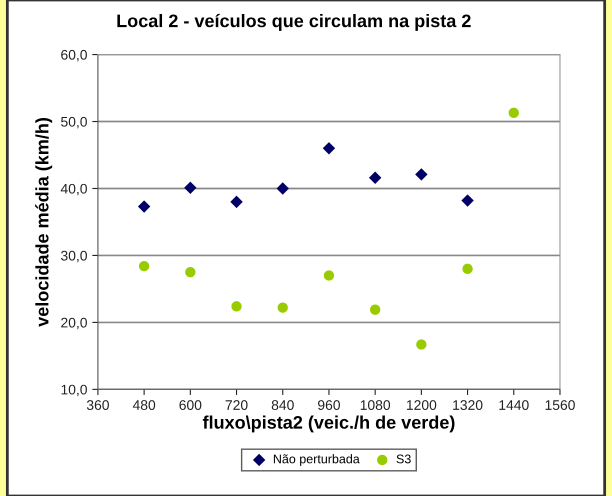 The image size is (612, 496). I want to click on y-axis-title: velocidade média (km/h), so click(43, 222).